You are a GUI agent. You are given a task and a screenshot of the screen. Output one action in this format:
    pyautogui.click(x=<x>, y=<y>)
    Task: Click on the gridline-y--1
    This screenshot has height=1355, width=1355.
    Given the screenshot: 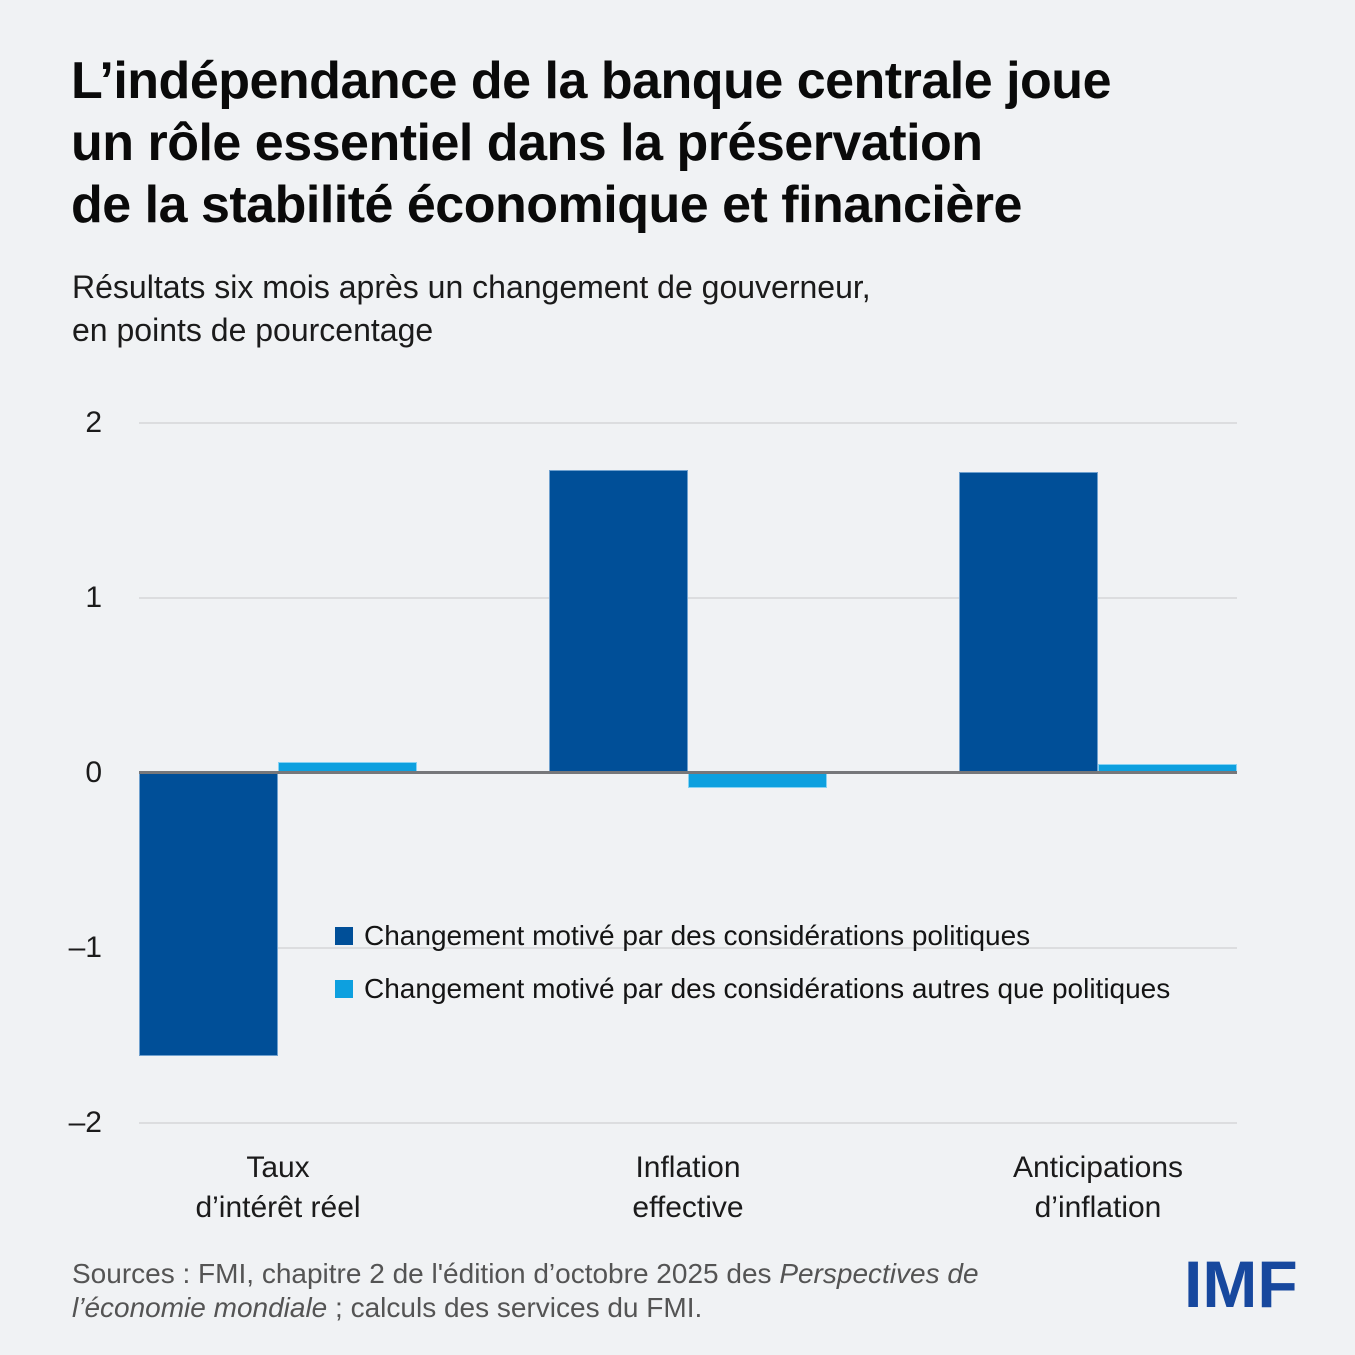 What is the action you would take?
    pyautogui.click(x=688, y=947)
    